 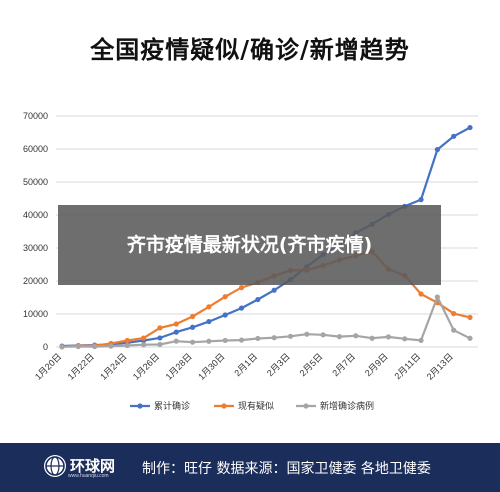 What do you see at coordinates (278, 364) in the screenshot?
I see `x-tick-label: 2月3日` at bounding box center [278, 364].